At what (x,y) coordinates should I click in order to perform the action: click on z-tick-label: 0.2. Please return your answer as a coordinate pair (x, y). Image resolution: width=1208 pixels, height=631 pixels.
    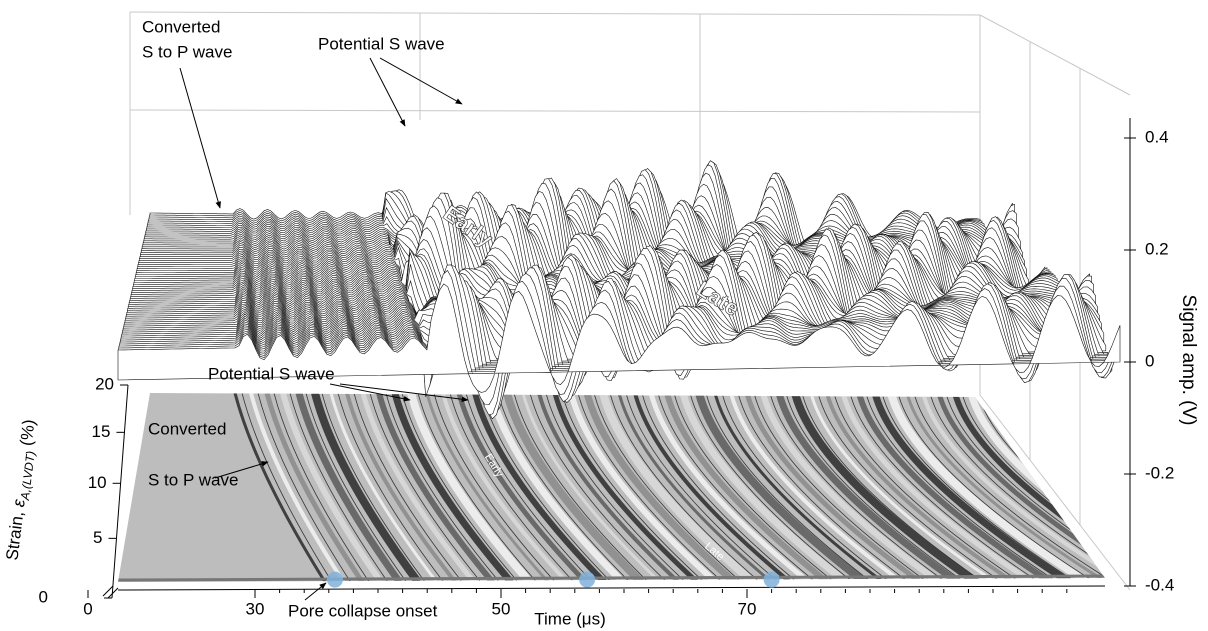
    Looking at the image, I should click on (1157, 248).